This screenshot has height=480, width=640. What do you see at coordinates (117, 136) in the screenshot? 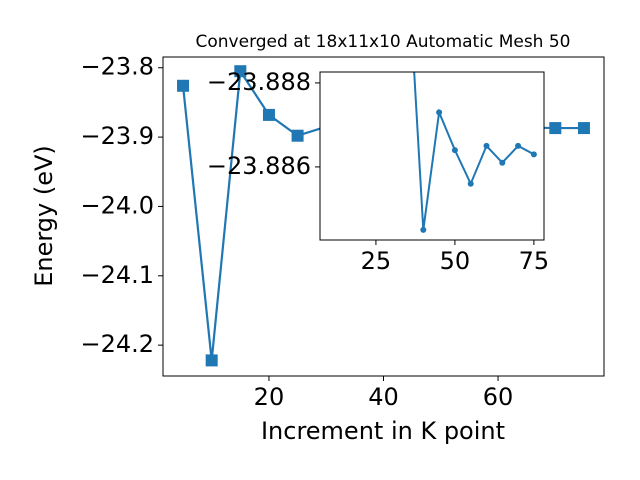
I see `y-tick-label: −23.9` at bounding box center [117, 136].